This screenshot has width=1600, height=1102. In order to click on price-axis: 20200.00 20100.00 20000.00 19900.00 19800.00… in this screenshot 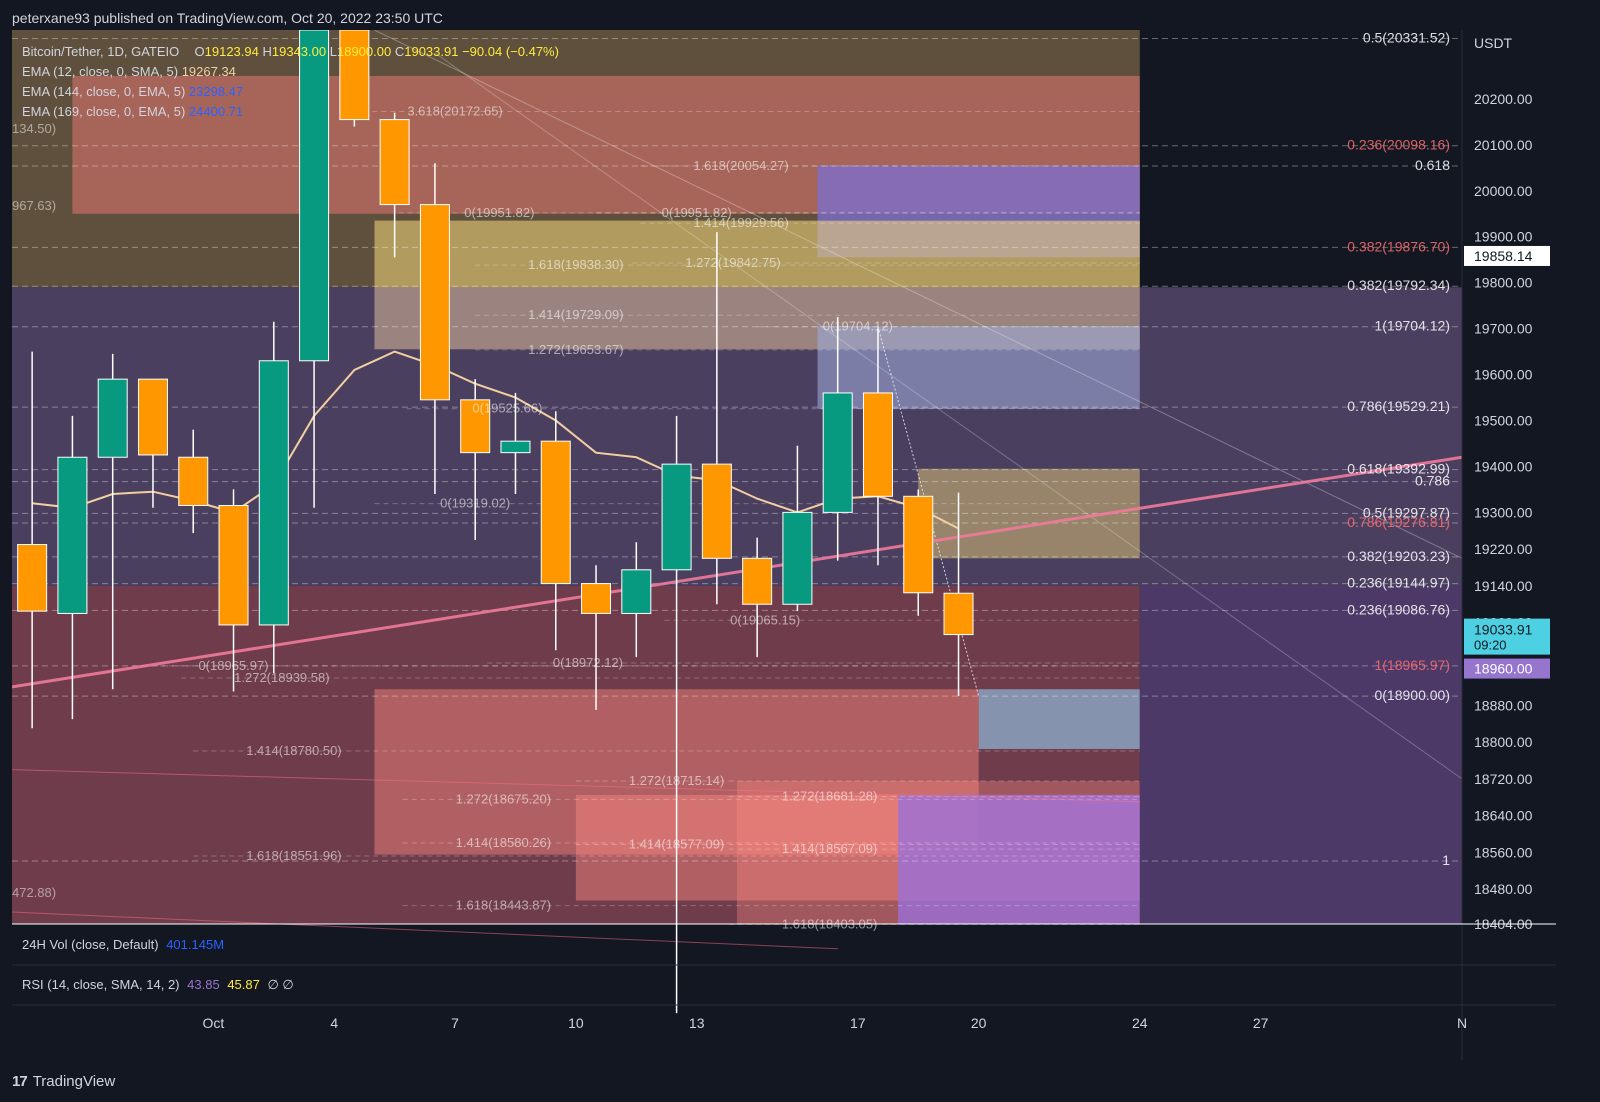, I will do `click(1503, 511)`.